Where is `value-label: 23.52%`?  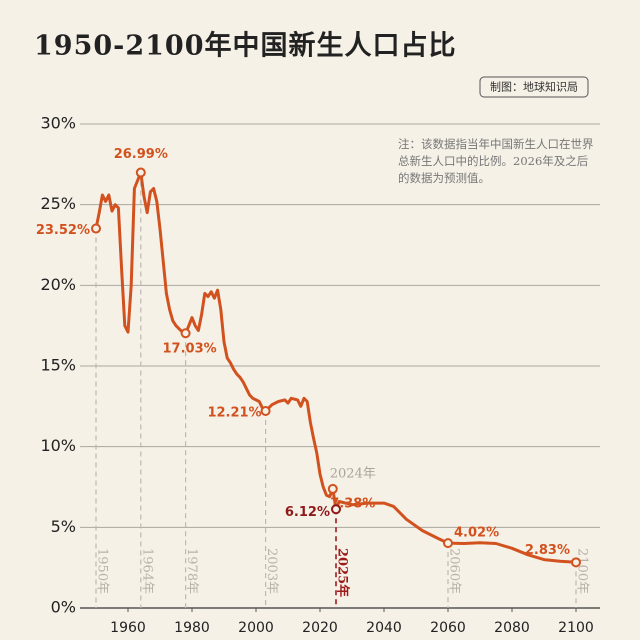
value-label: 23.52% is located at coordinates (63, 230).